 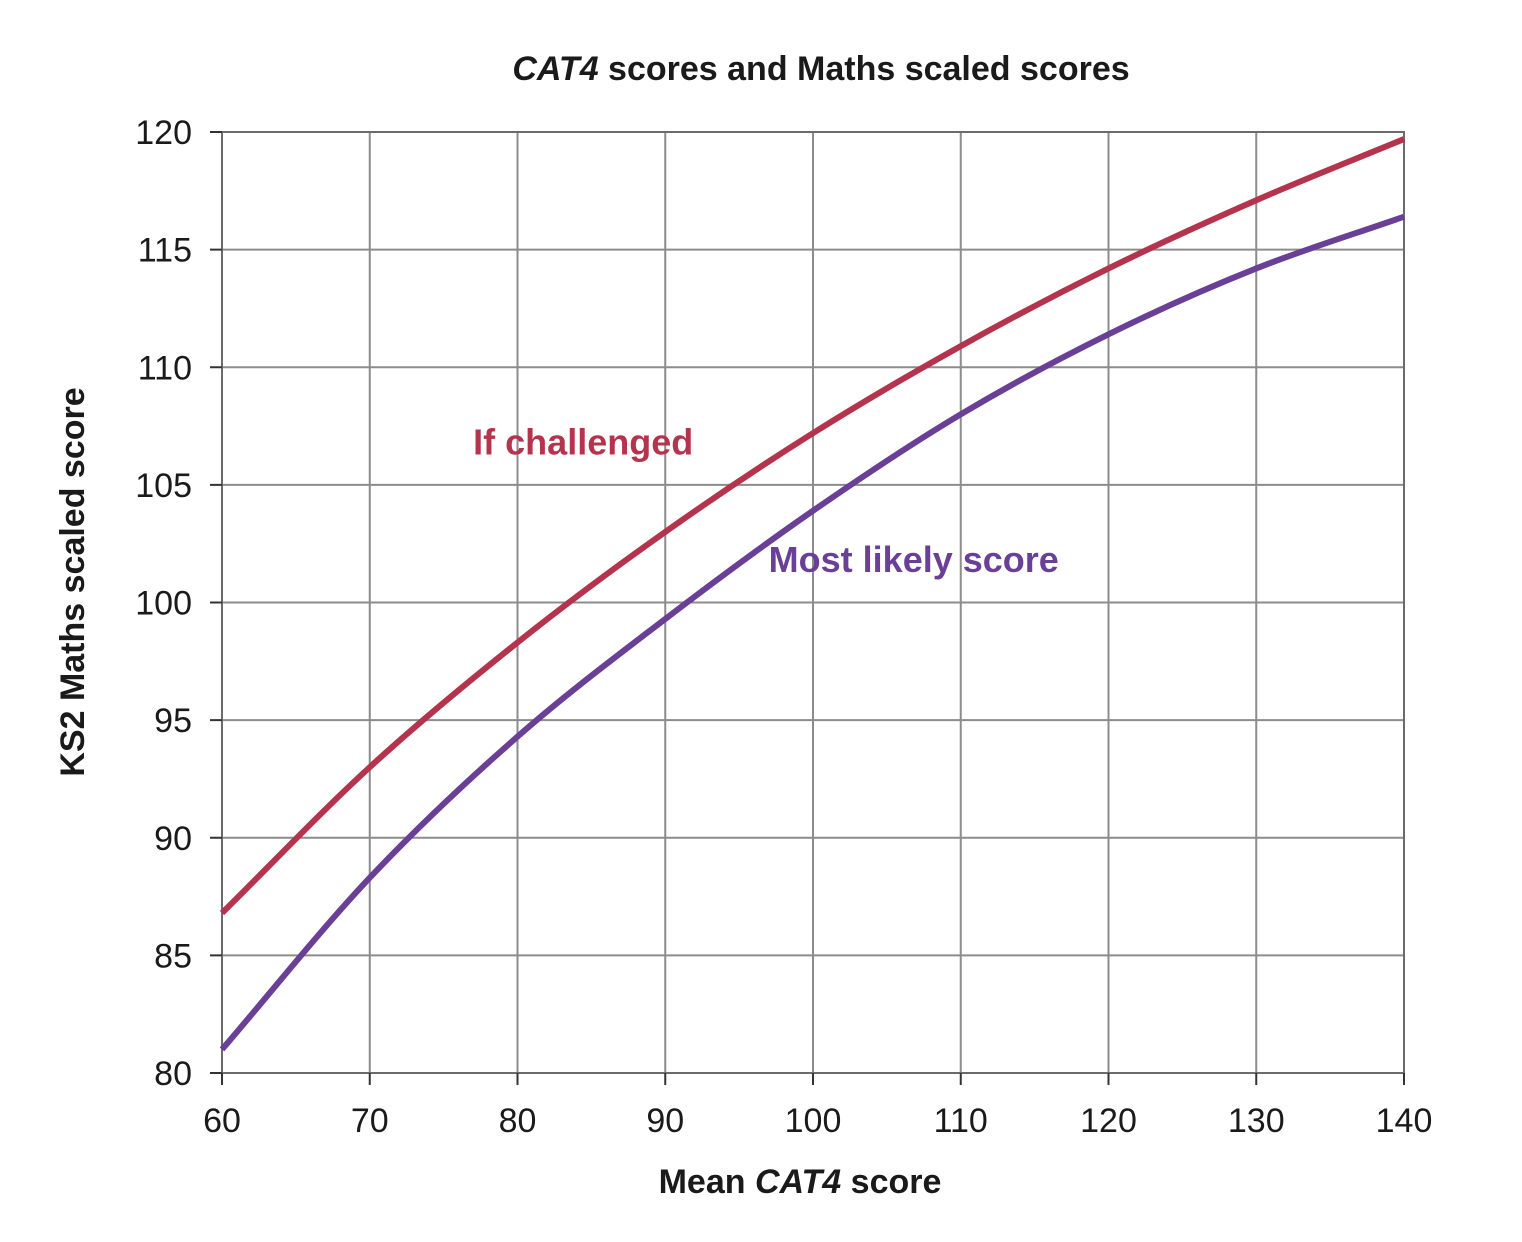 What do you see at coordinates (766, 500) in the screenshot?
I see `series-labels: If challenged Most likely score` at bounding box center [766, 500].